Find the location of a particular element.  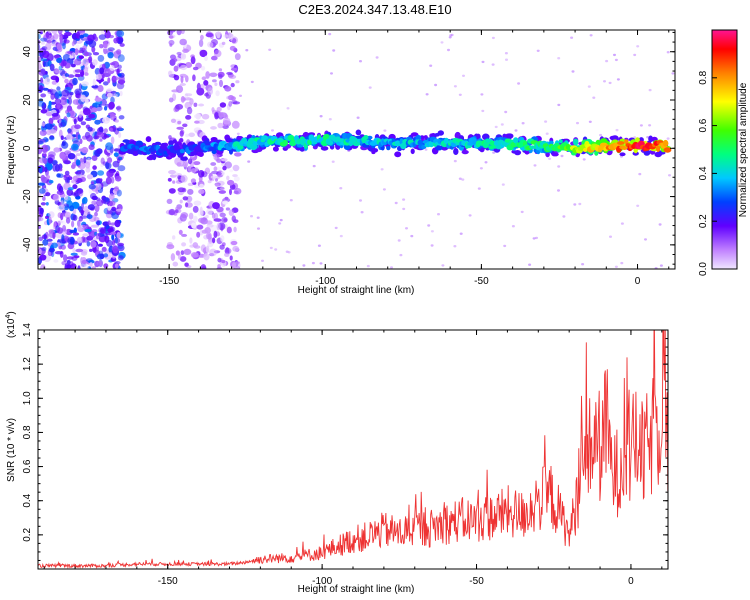

colorbar-gradient is located at coordinates (724, 149).